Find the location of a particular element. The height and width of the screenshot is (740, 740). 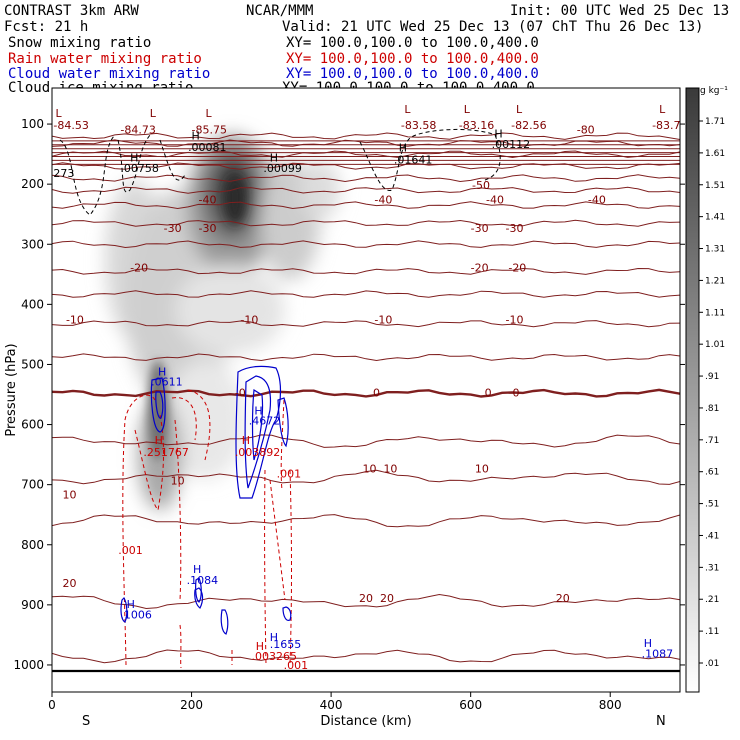

x-tick-label: 600 is located at coordinates (470, 705).